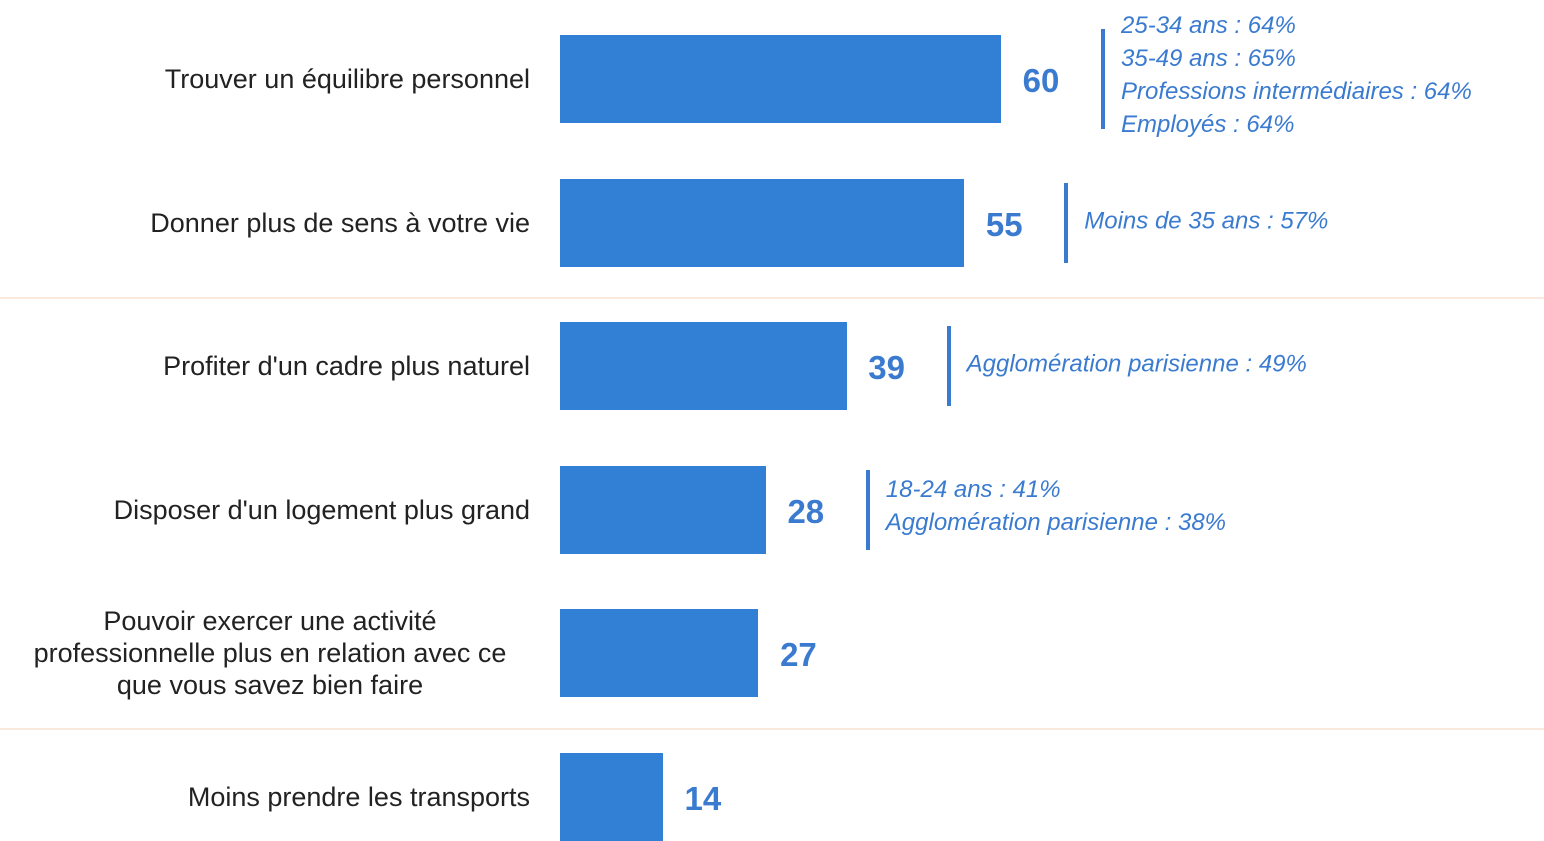 This screenshot has width=1544, height=841. I want to click on annotation: Moins de 35 ans : 57%, so click(1206, 220).